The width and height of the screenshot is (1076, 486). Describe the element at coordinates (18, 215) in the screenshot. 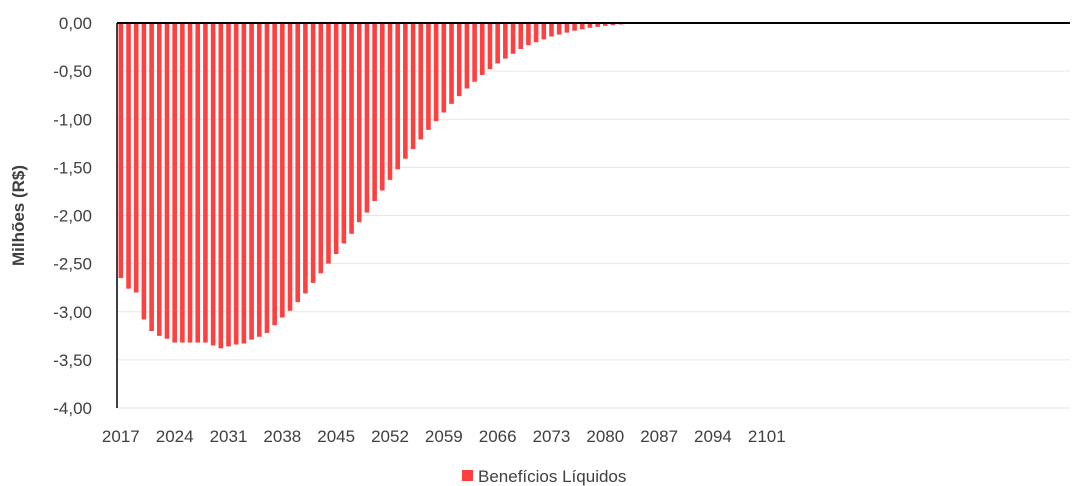

I see `y-axis-title: Milhões (R$)` at that location.